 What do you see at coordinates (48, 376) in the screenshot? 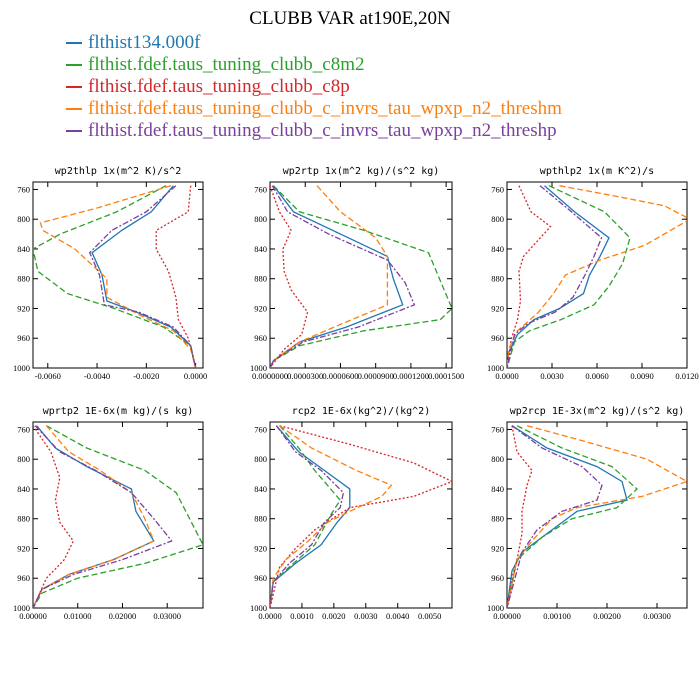
I see `x-tick-label: -0.0060` at bounding box center [48, 376].